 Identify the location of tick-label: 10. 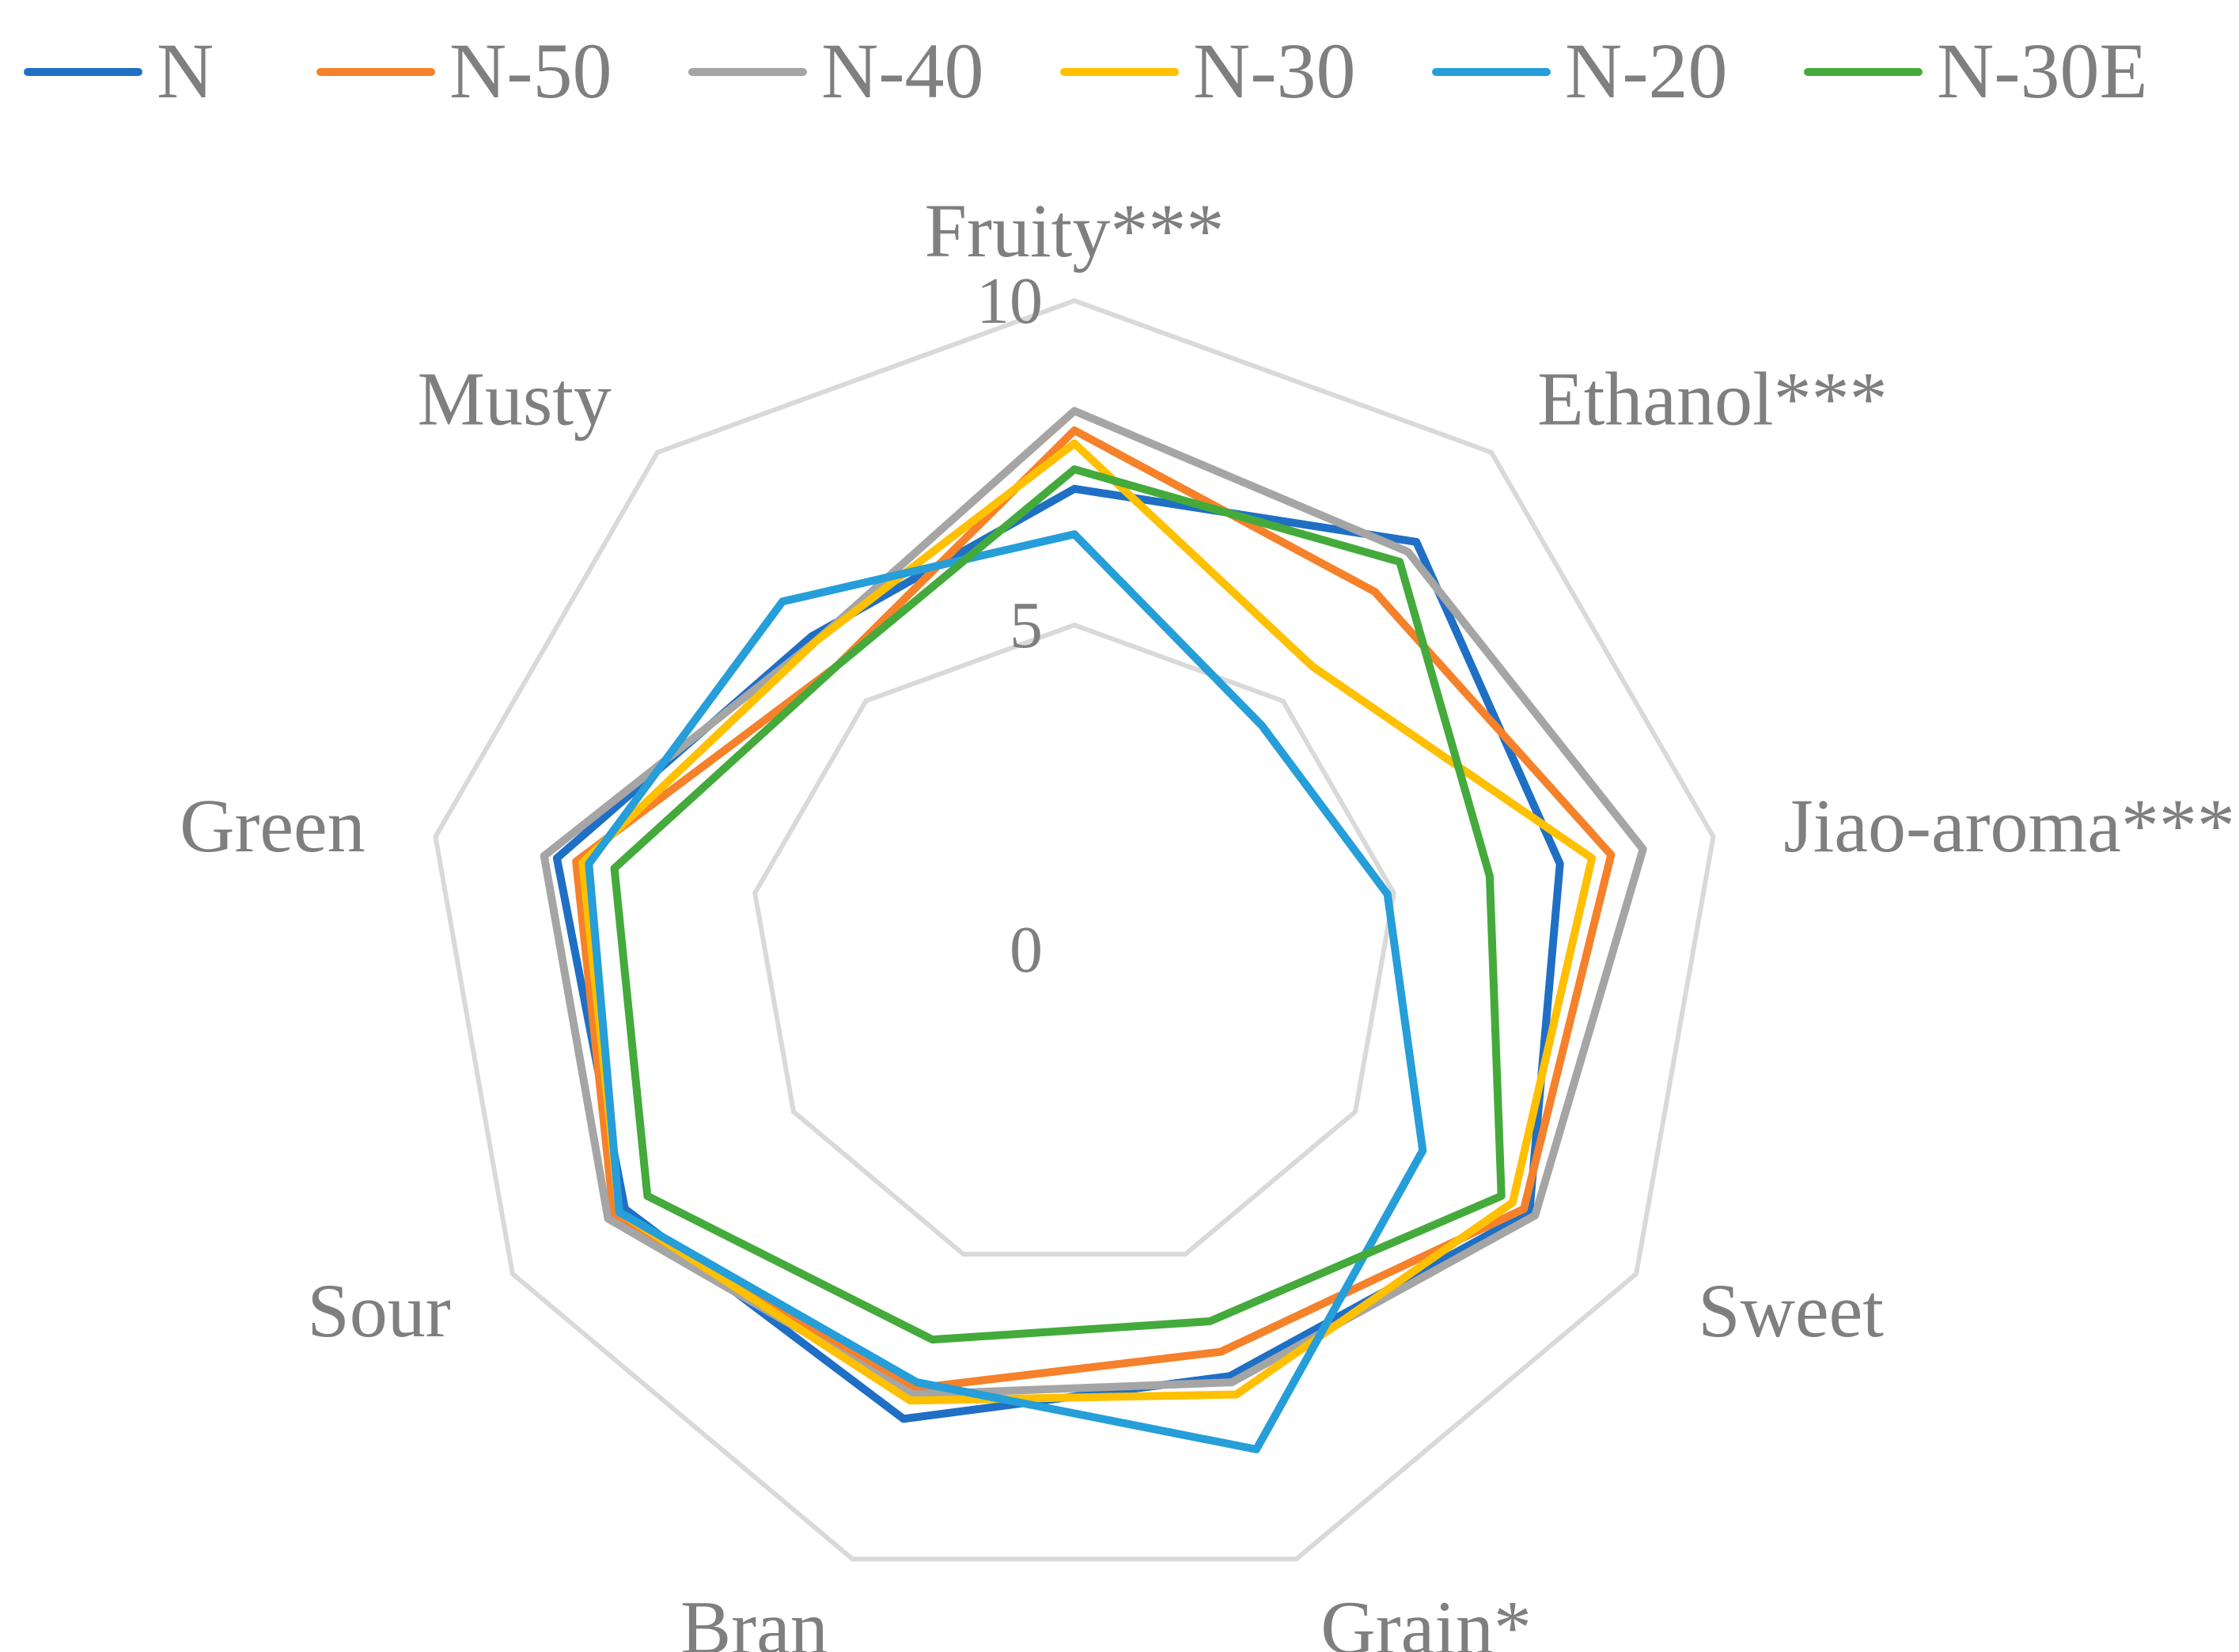
(1009, 301).